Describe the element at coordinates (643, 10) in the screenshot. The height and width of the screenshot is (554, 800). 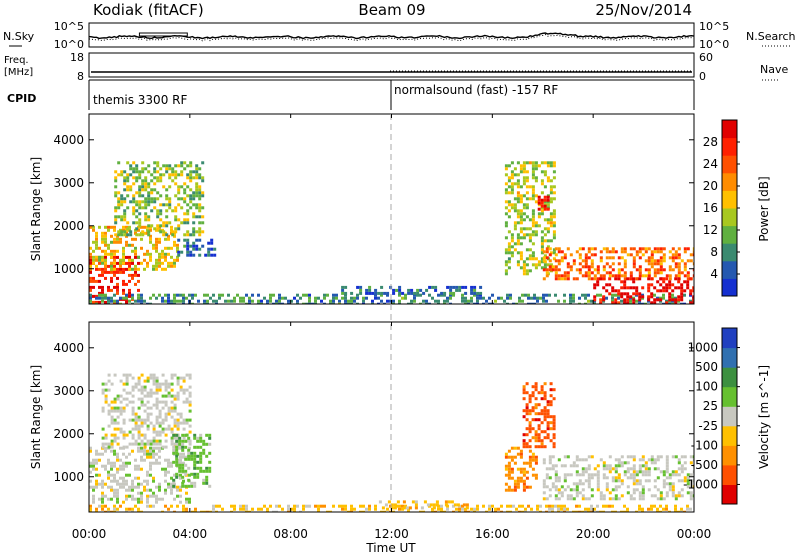
I see `date-title: 25/Nov/2014` at that location.